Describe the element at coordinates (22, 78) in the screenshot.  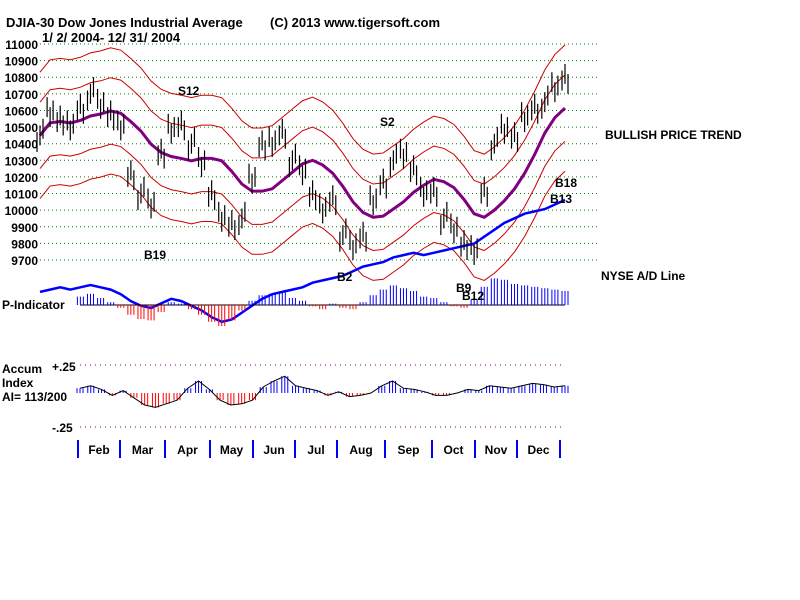
I see `y-tick-label: 10800` at that location.